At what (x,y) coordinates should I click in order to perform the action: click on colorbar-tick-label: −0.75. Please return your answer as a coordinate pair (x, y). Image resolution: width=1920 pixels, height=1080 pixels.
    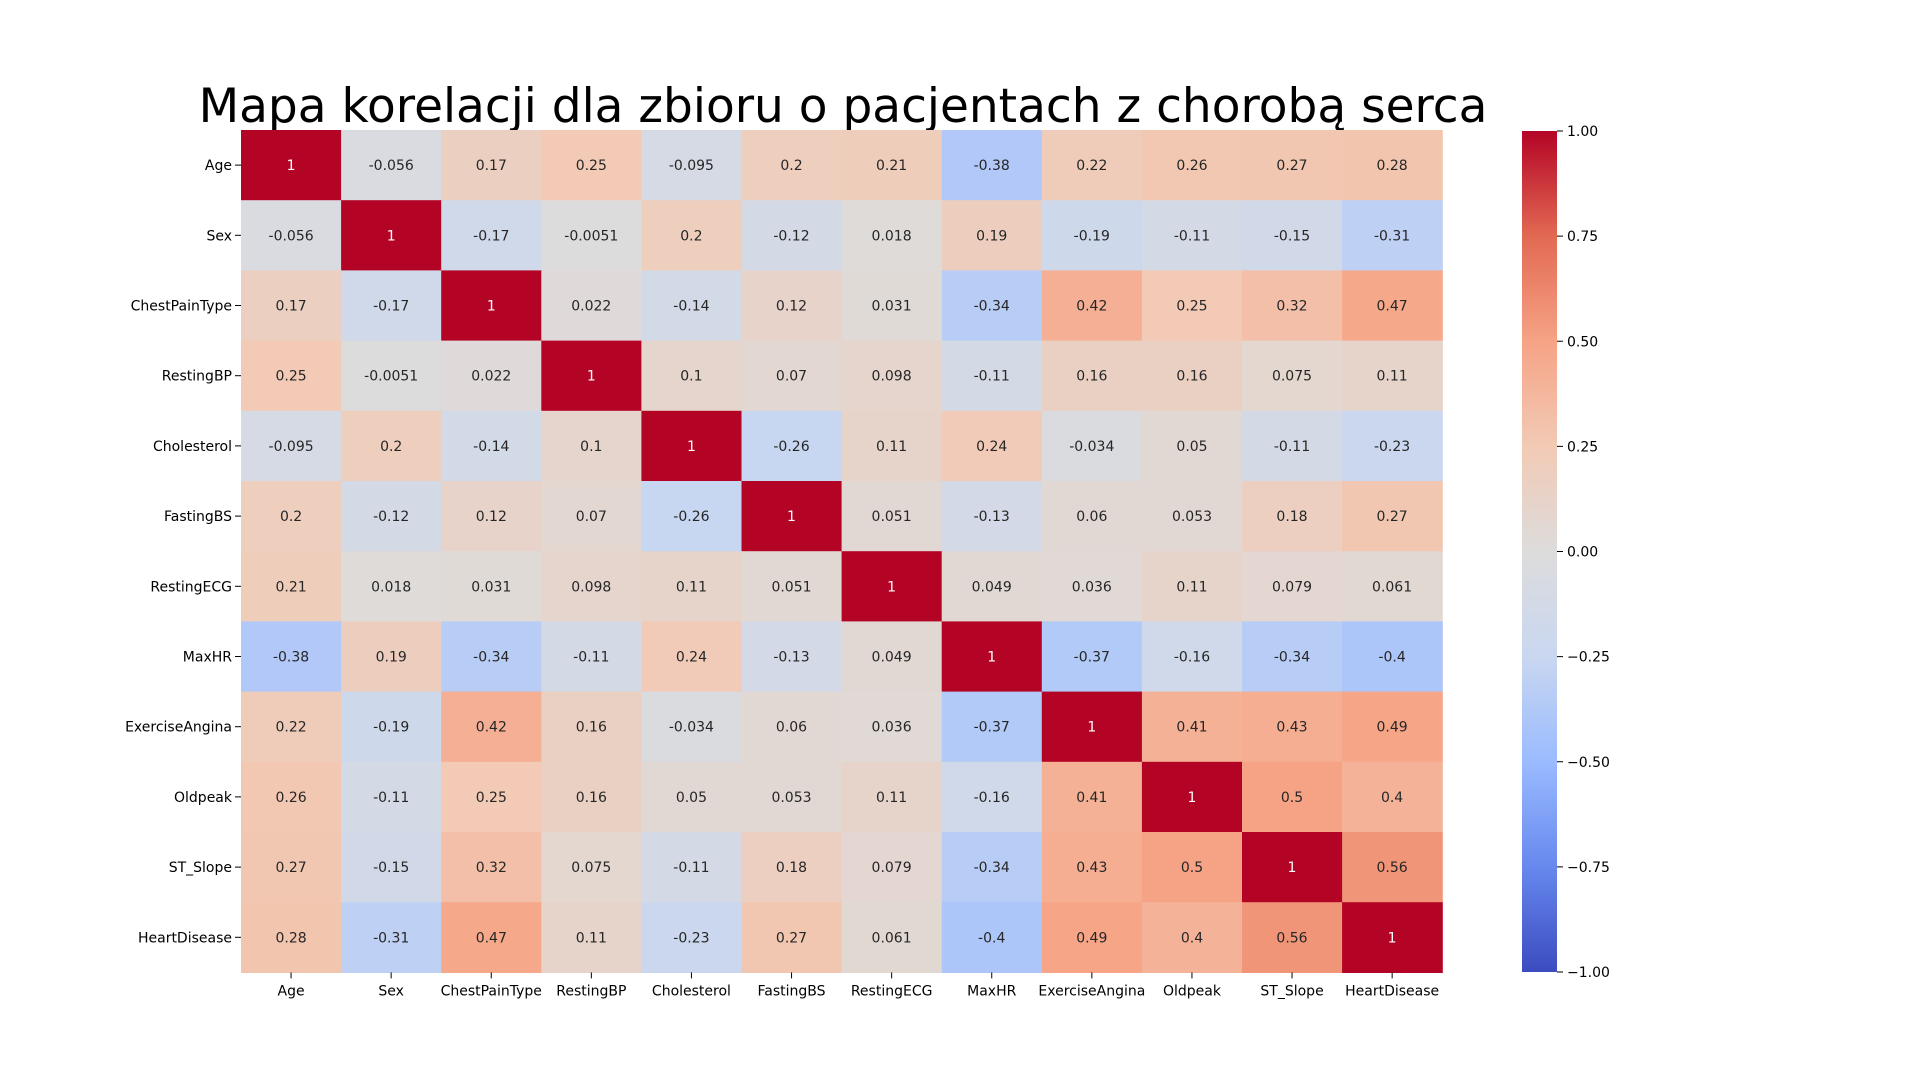
    Looking at the image, I should click on (1588, 868).